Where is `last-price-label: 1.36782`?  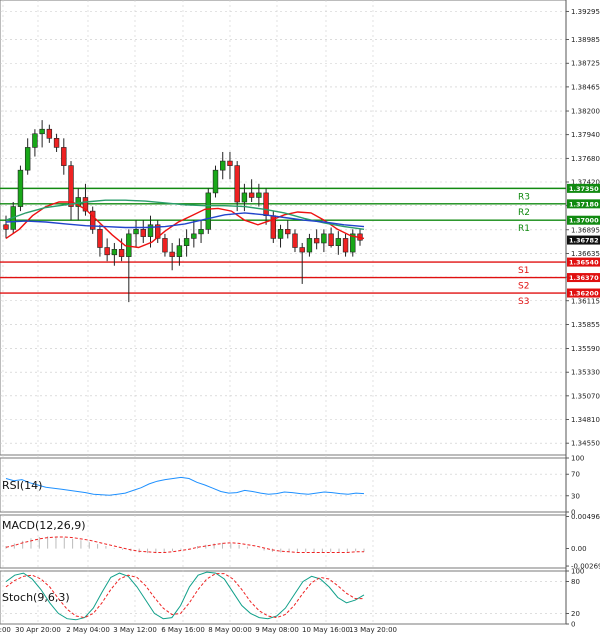 last-price-label: 1.36782 is located at coordinates (584, 241).